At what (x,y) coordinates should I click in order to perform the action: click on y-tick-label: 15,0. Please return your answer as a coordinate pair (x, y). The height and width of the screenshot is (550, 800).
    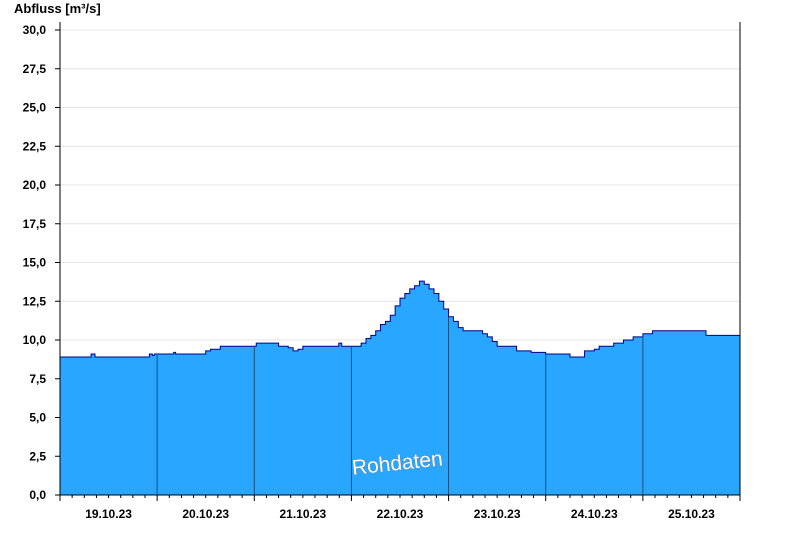
    Looking at the image, I should click on (35, 263).